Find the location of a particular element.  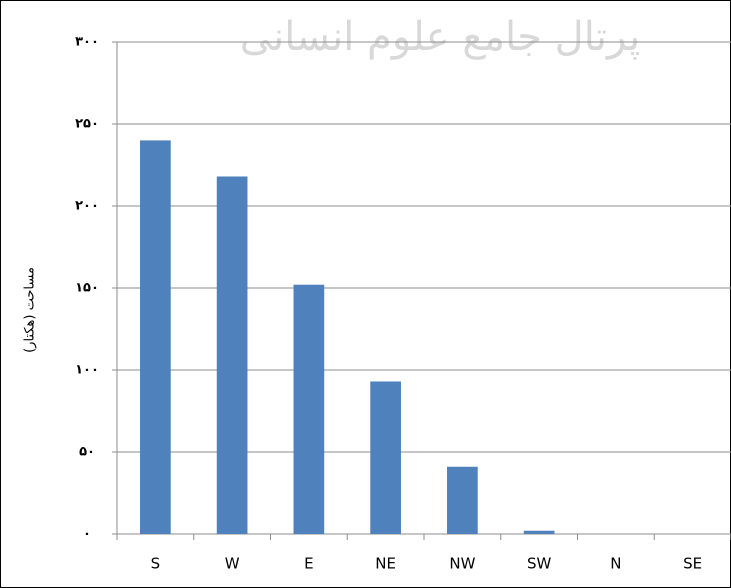

y-tick-label: ۳۰۰ is located at coordinates (87, 42).